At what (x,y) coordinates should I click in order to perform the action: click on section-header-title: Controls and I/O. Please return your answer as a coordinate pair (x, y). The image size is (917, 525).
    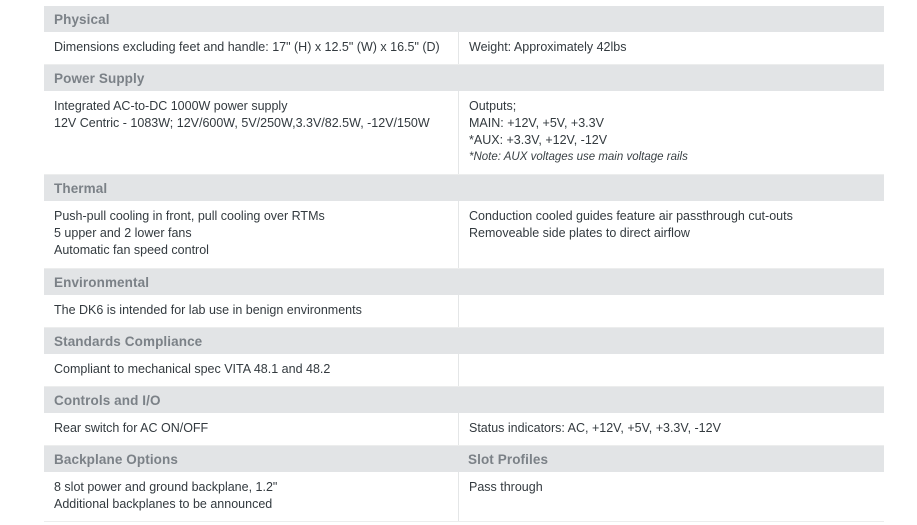
    Looking at the image, I should click on (107, 400).